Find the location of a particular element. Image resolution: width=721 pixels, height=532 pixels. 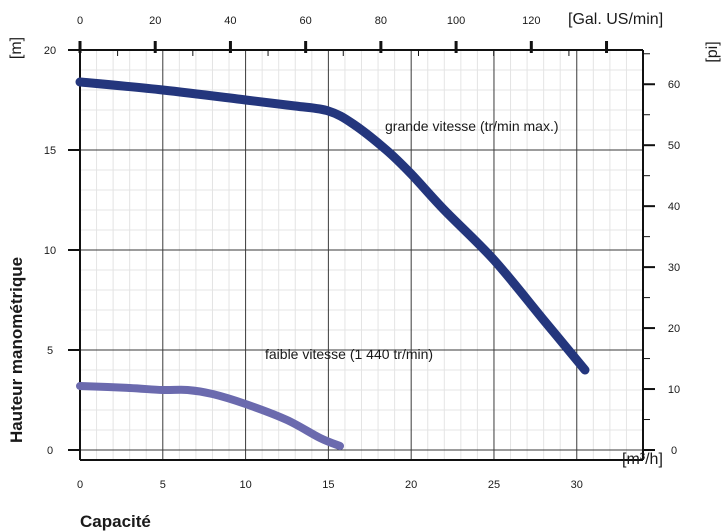

x-tick-label: 30 is located at coordinates (577, 485).